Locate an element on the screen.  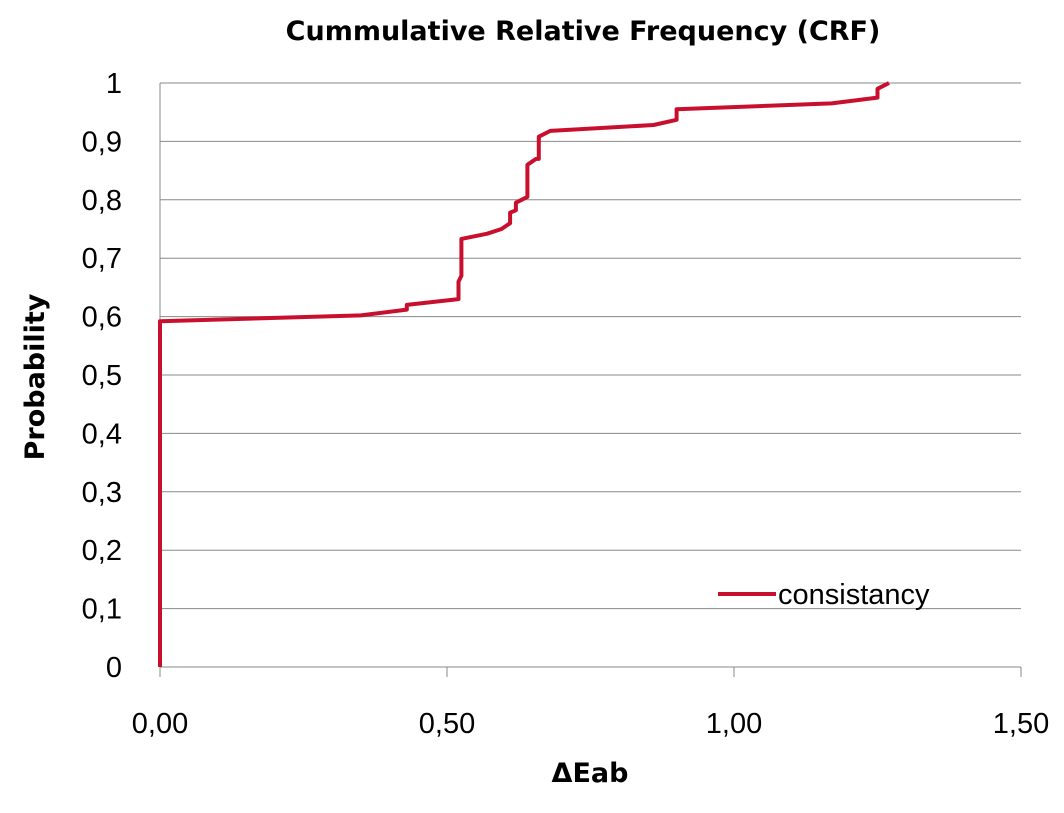
y-tick-label: 0,5 is located at coordinates (102, 376).